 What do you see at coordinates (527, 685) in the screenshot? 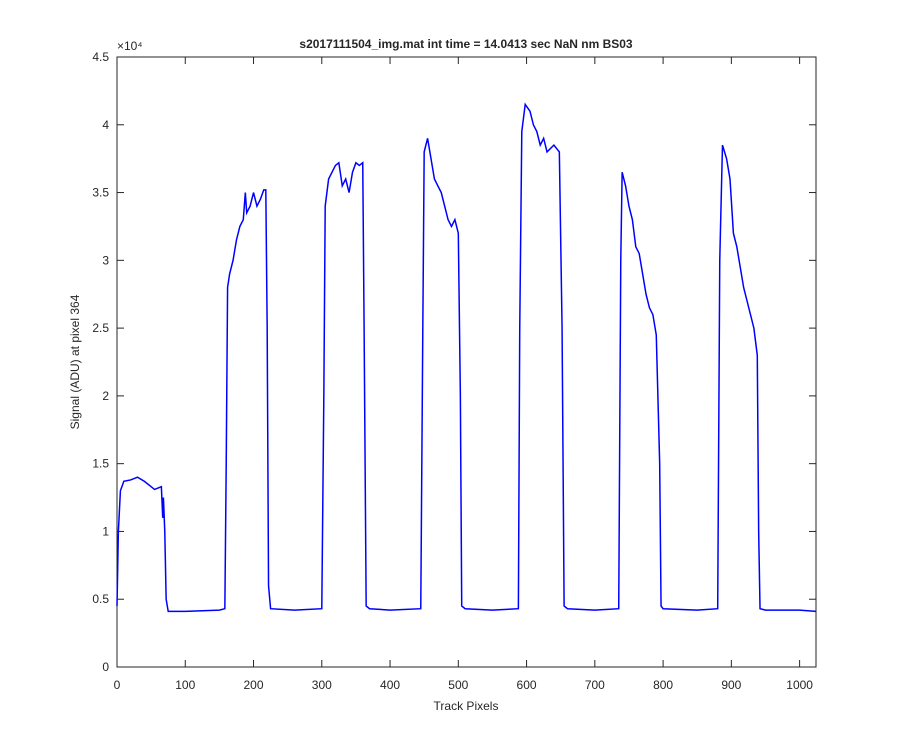
I see `x-tick-label: 600` at bounding box center [527, 685].